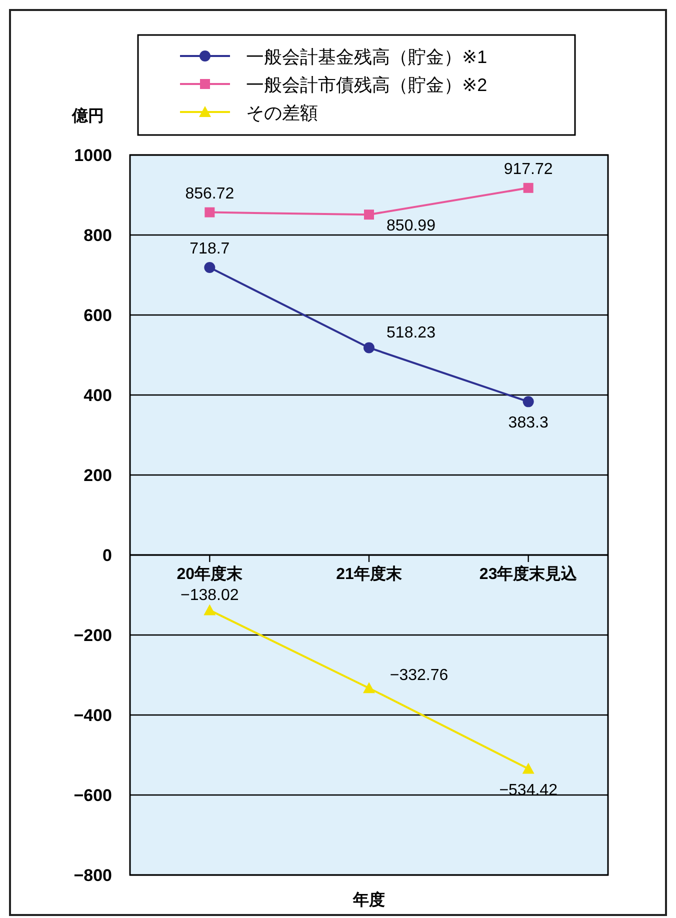 This screenshot has height=918, width=676. What do you see at coordinates (98, 315) in the screenshot?
I see `y-tick-label: 600` at bounding box center [98, 315].